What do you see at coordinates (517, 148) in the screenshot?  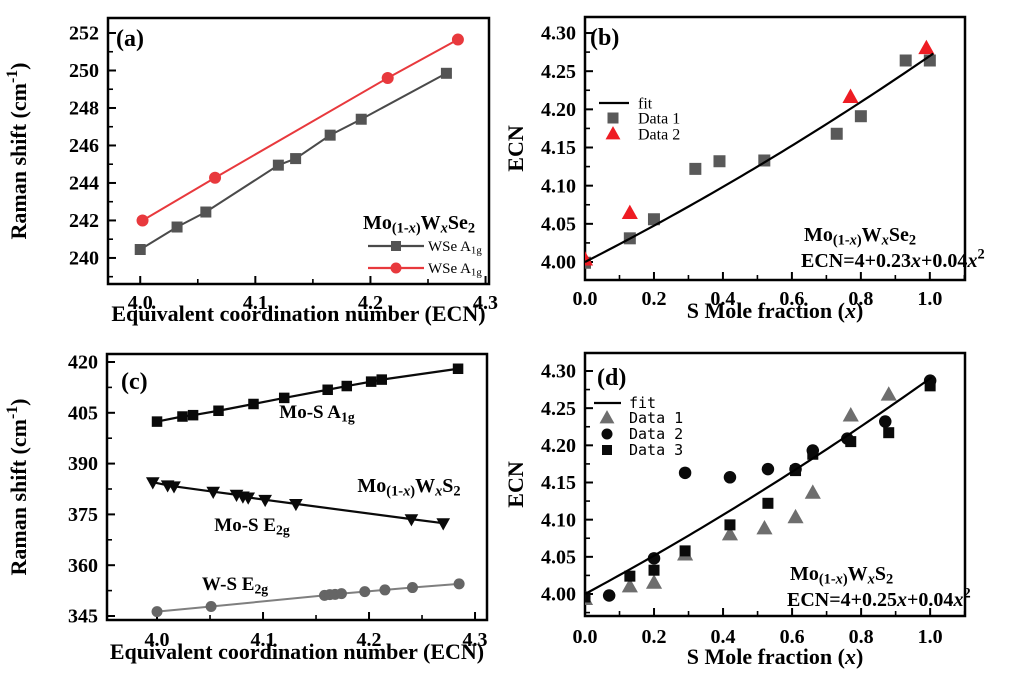 I see `y-axis-label: ECN` at bounding box center [517, 148].